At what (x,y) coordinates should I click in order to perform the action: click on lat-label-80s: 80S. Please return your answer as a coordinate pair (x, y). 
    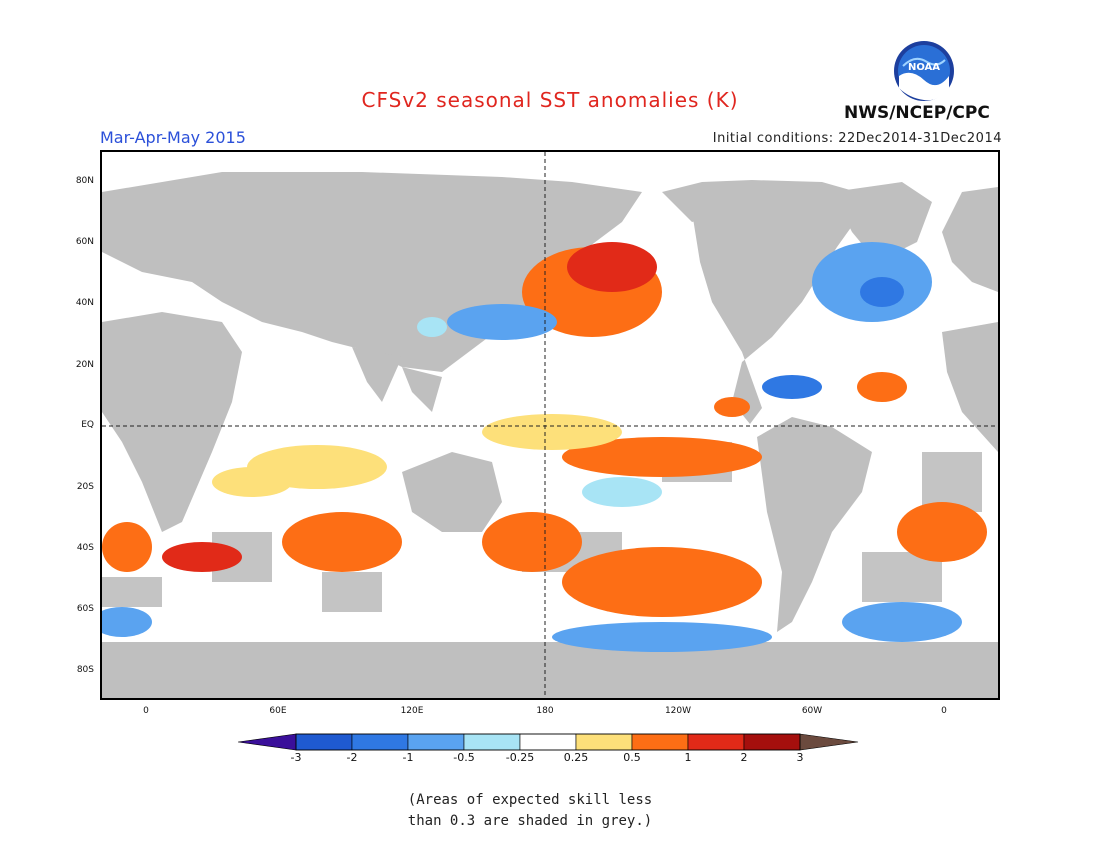
    Looking at the image, I should click on (85, 670).